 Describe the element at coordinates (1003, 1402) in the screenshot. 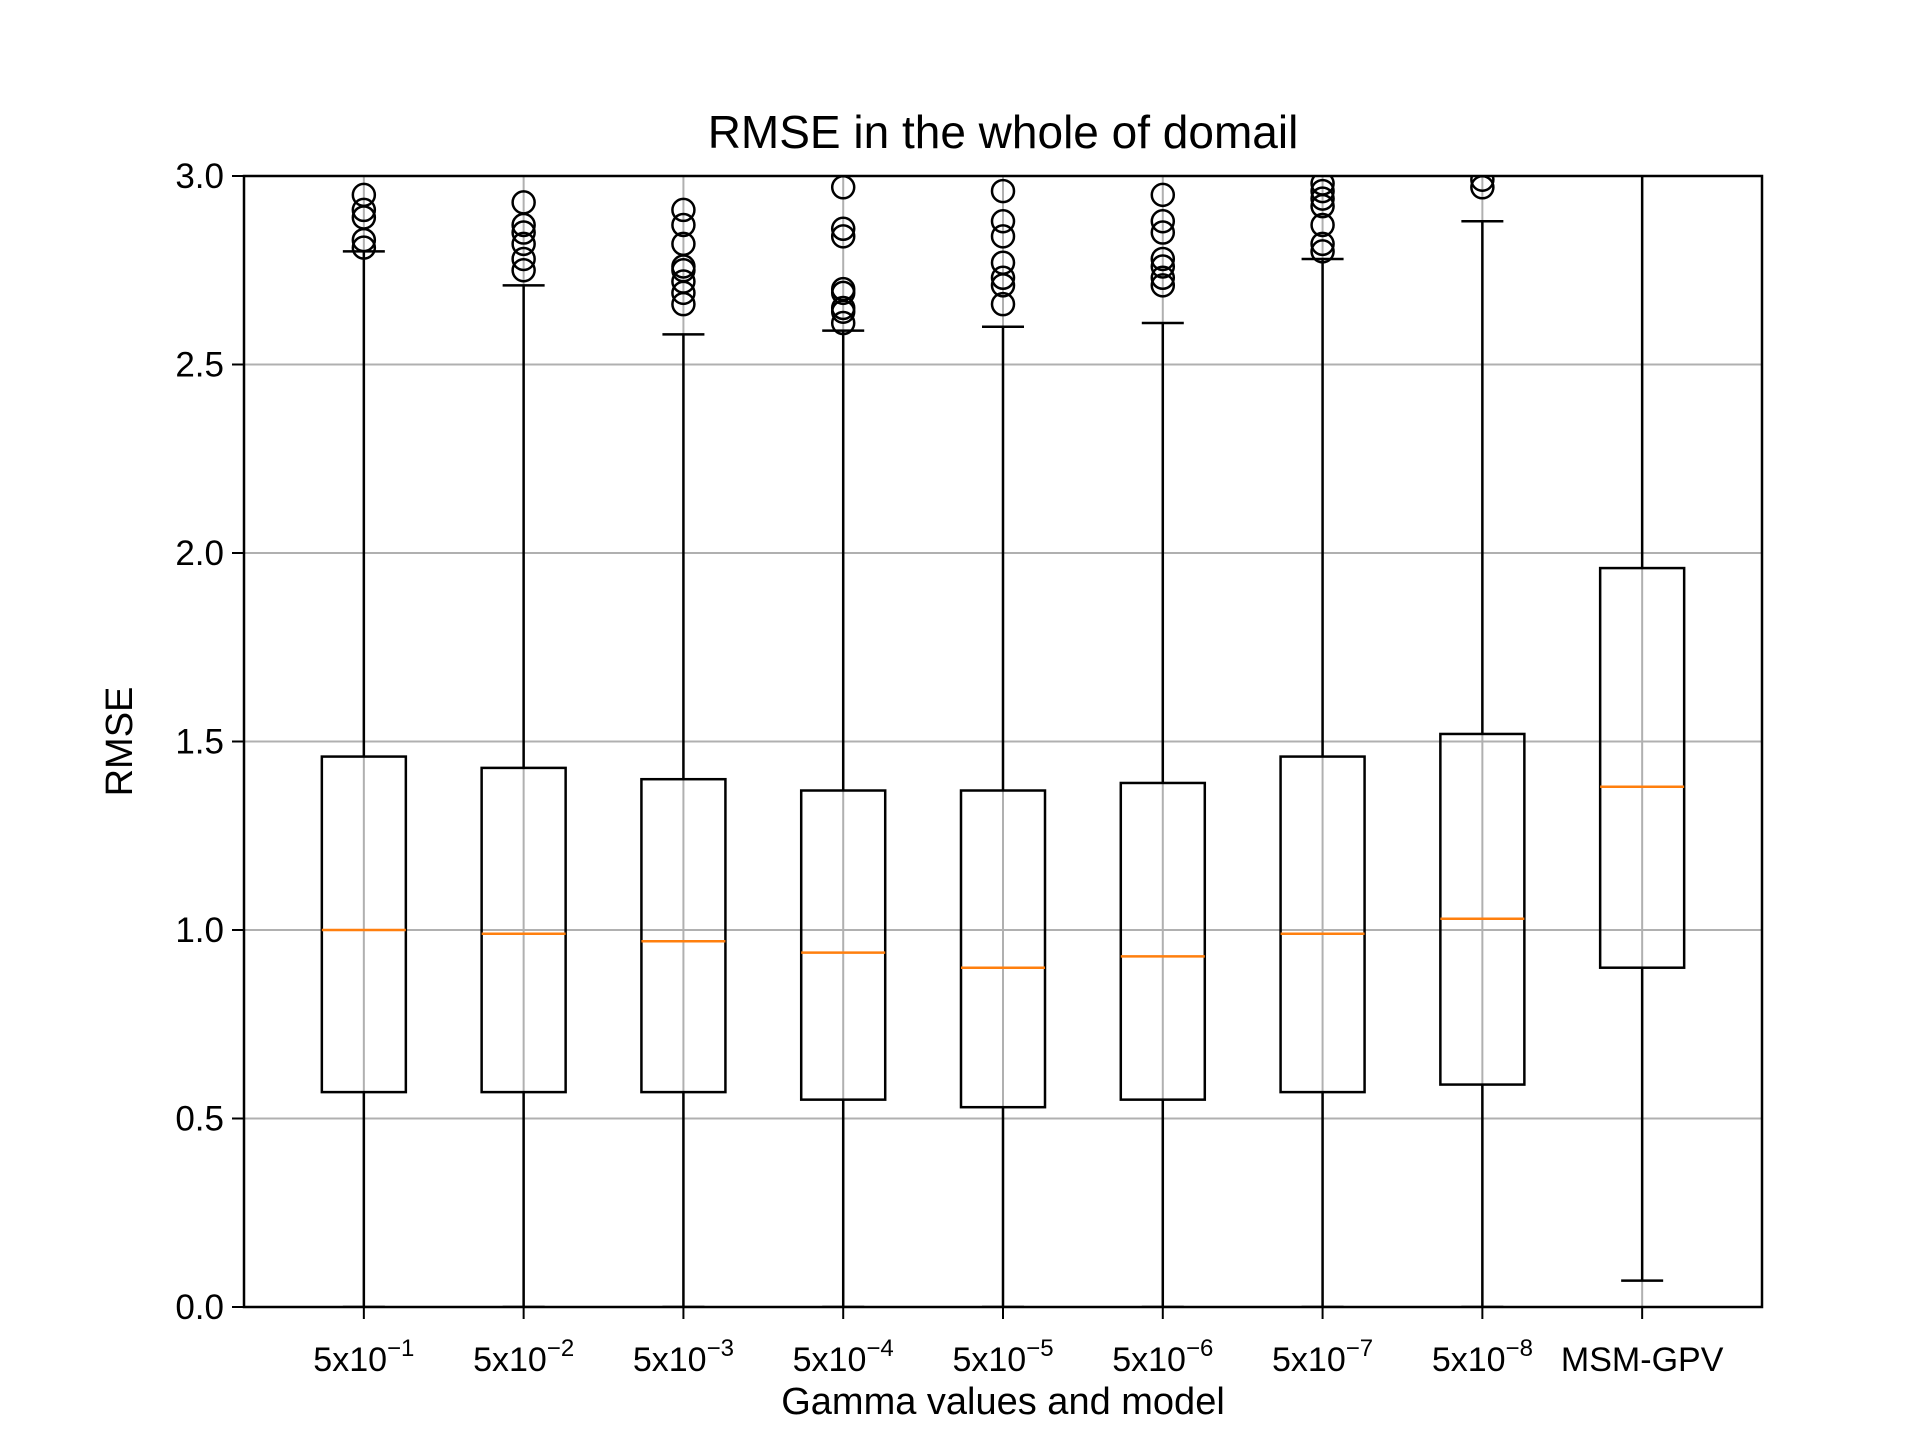

I see `x-axis-label: Gamma values and model` at that location.